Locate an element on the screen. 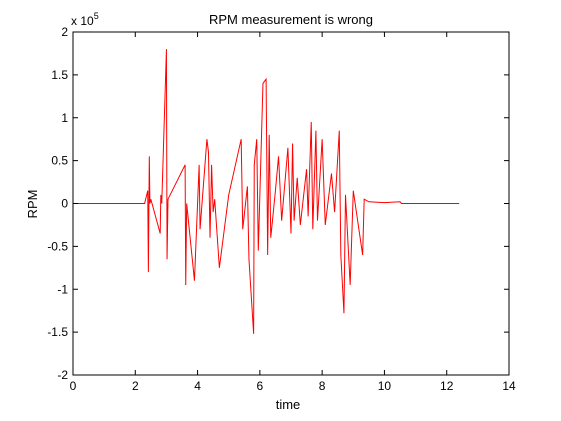  y-tick-label: -0.5 is located at coordinates (57, 246).